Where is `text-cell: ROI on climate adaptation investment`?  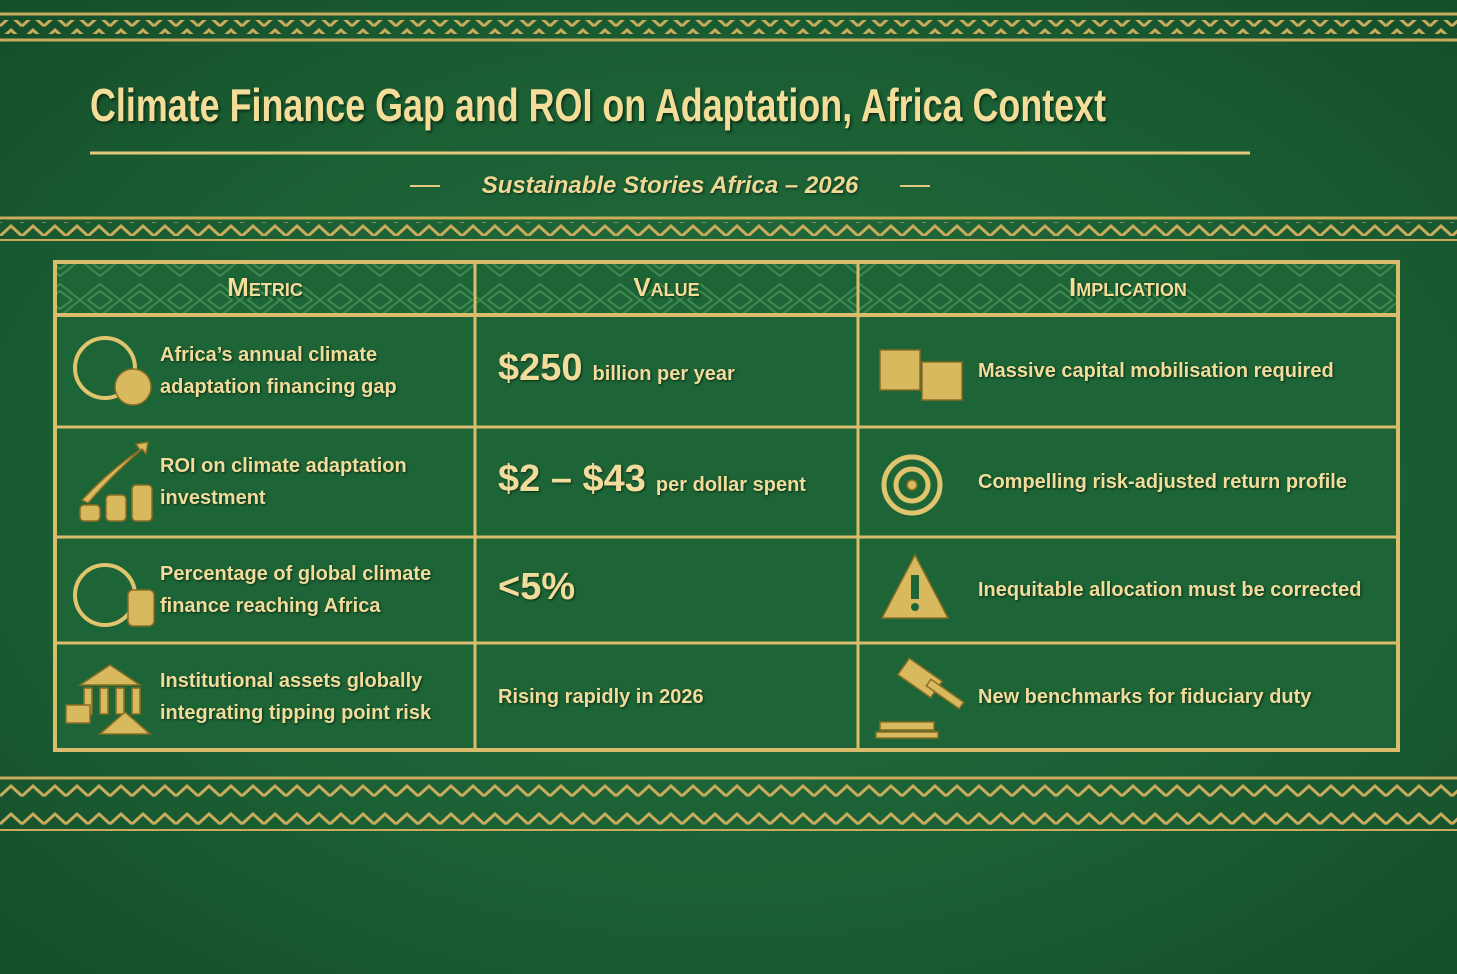 text-cell: ROI on climate adaptation investment is located at coordinates (283, 482).